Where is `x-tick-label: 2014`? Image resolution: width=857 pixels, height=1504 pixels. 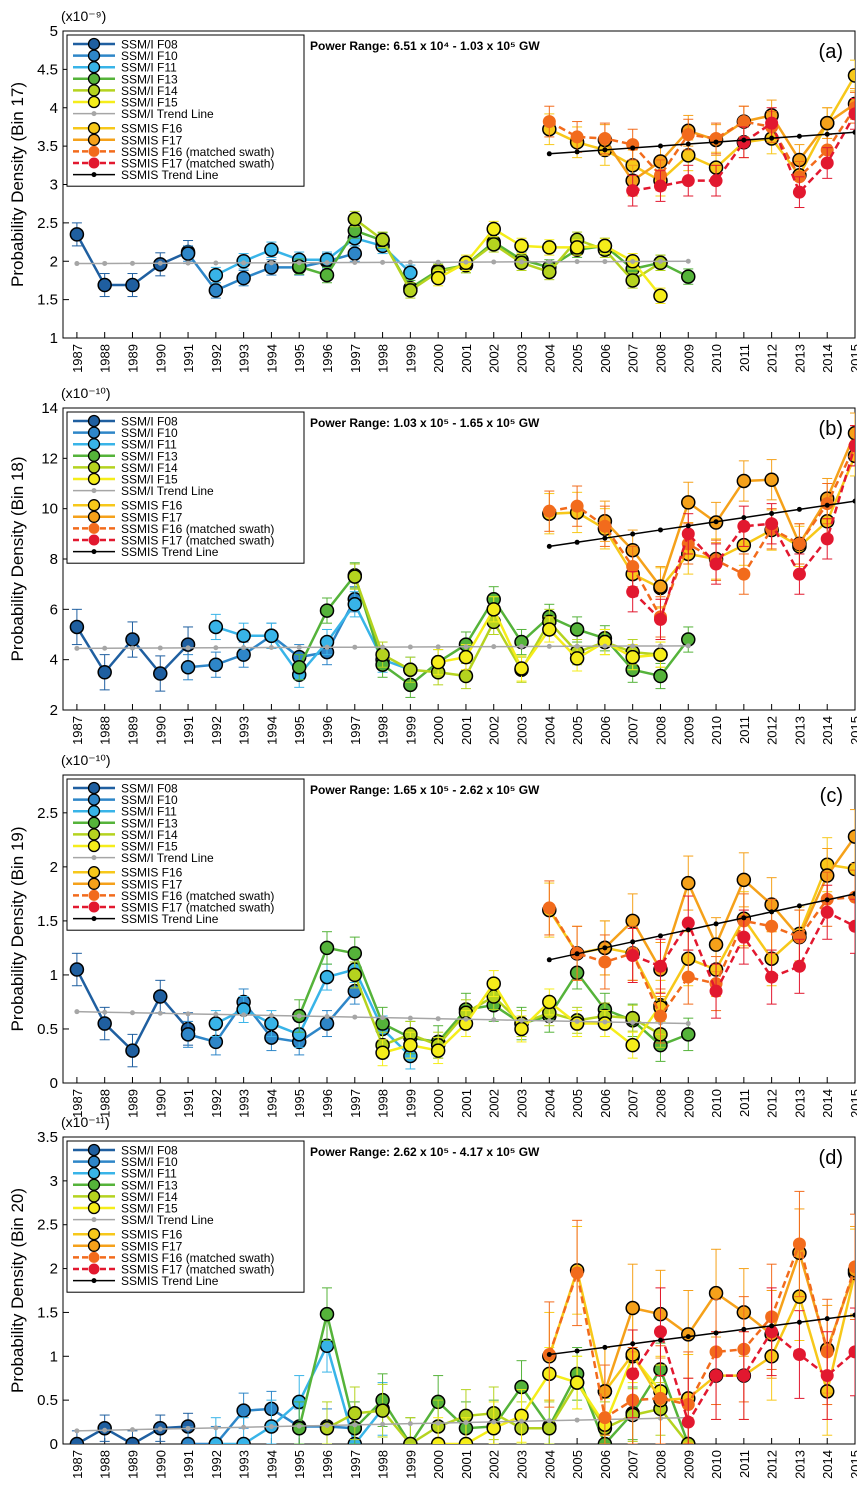
x-tick-label: 2014 is located at coordinates (827, 1464).